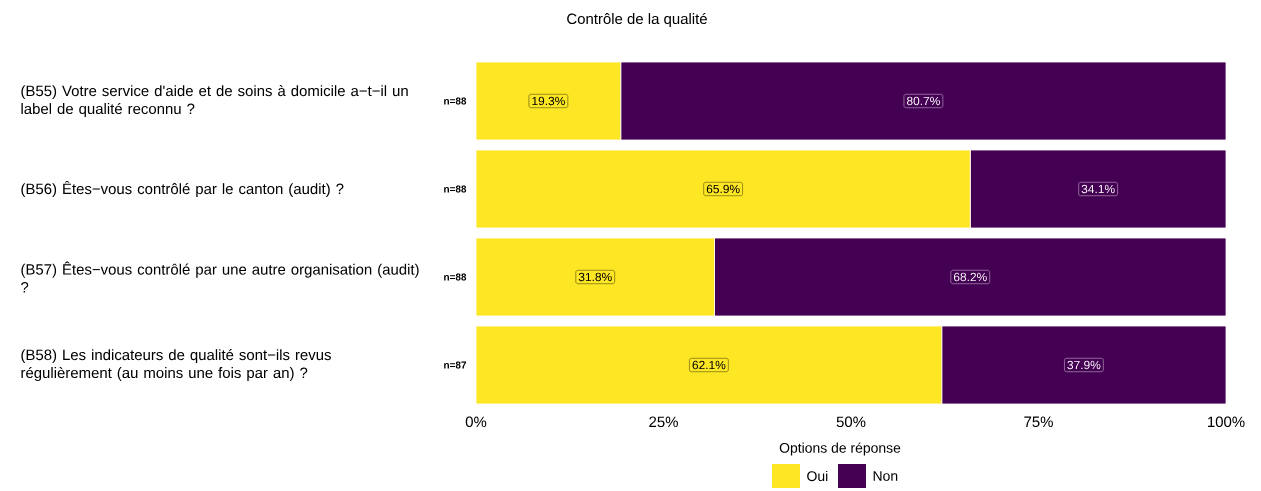 Image resolution: width=1261 pixels, height=491 pixels. I want to click on data-label: 62.1%, so click(709, 365).